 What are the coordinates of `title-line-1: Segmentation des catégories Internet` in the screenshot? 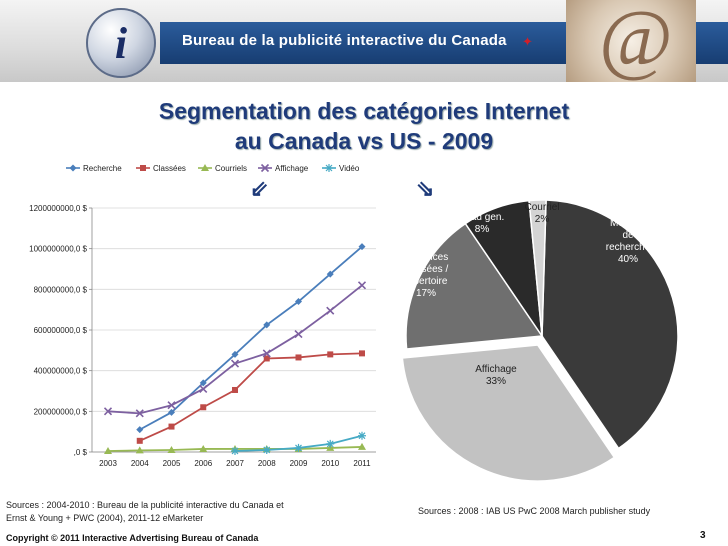 It's located at (364, 111).